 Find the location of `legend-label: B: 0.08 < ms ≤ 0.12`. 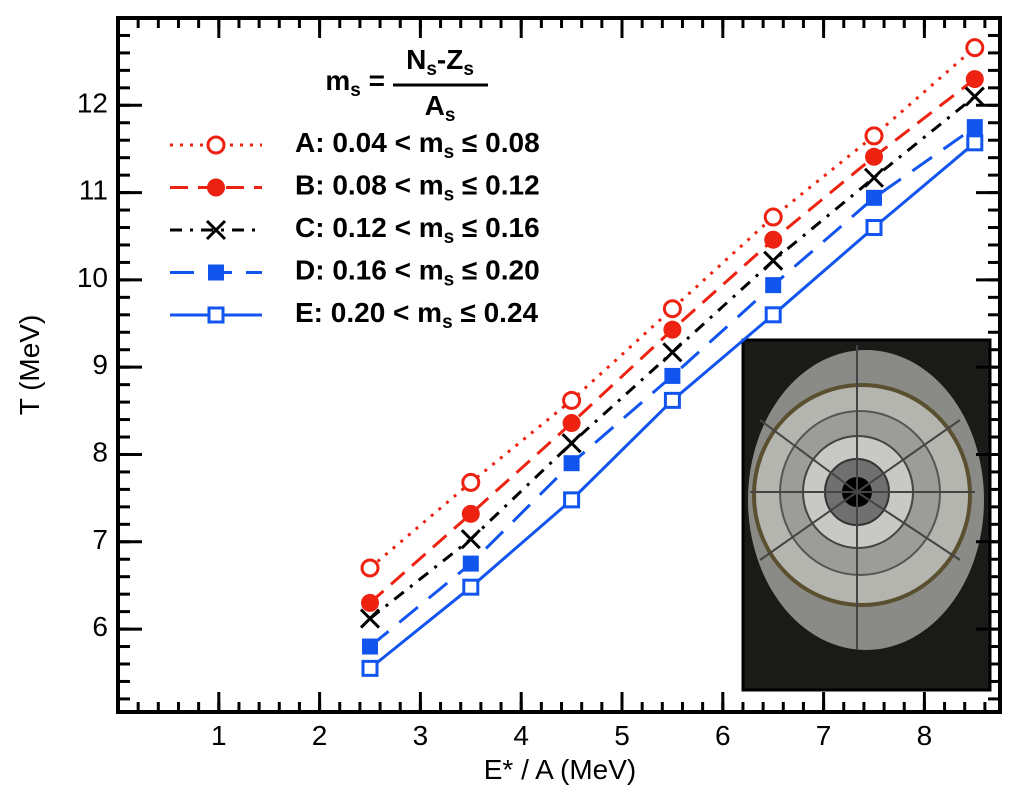

legend-label: B: 0.08 < ms ≤ 0.12 is located at coordinates (417, 188).